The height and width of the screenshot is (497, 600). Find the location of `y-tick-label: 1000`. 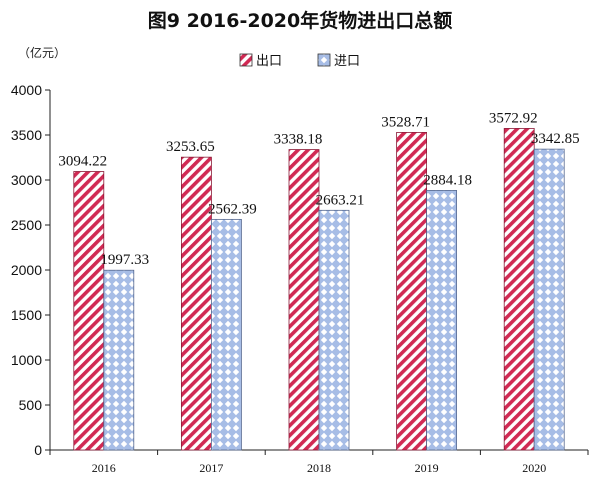

y-tick-label: 1000 is located at coordinates (26, 360).